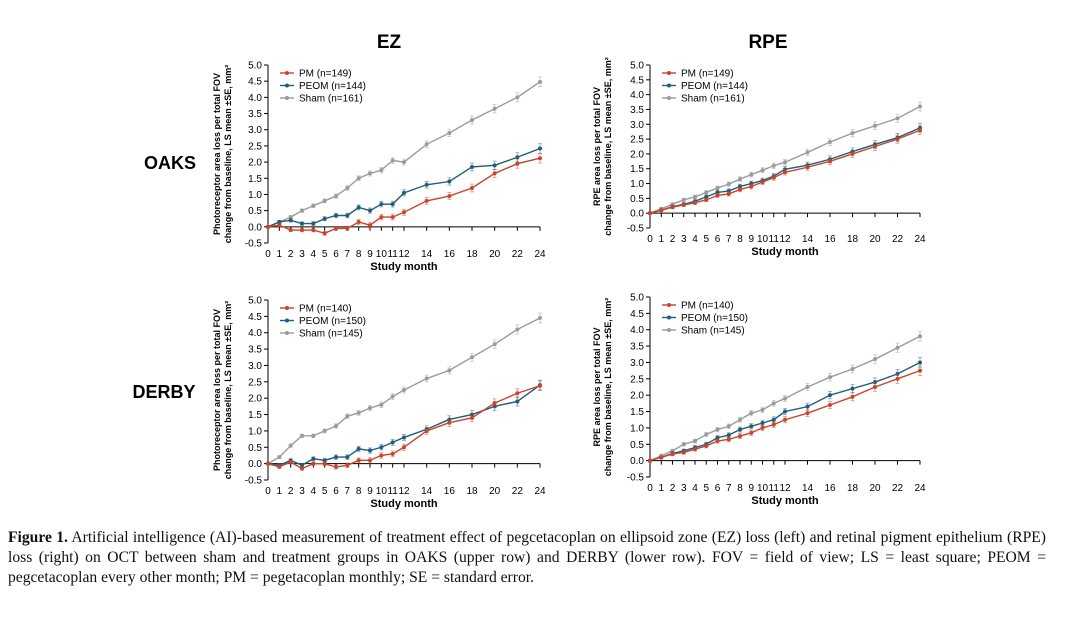 The width and height of the screenshot is (1068, 617). What do you see at coordinates (332, 321) in the screenshot?
I see `legend-label: PEOM (n=150)` at bounding box center [332, 321].